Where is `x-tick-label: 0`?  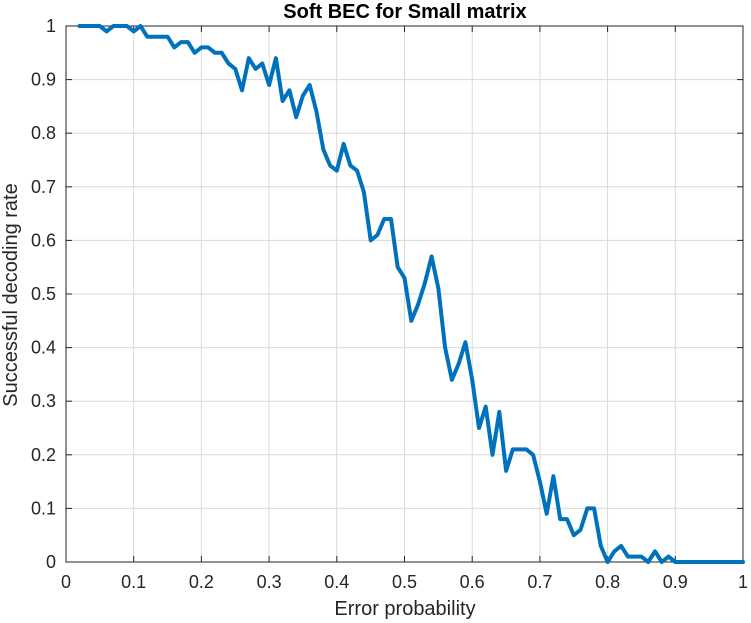
x-tick-label: 0 is located at coordinates (66, 582).